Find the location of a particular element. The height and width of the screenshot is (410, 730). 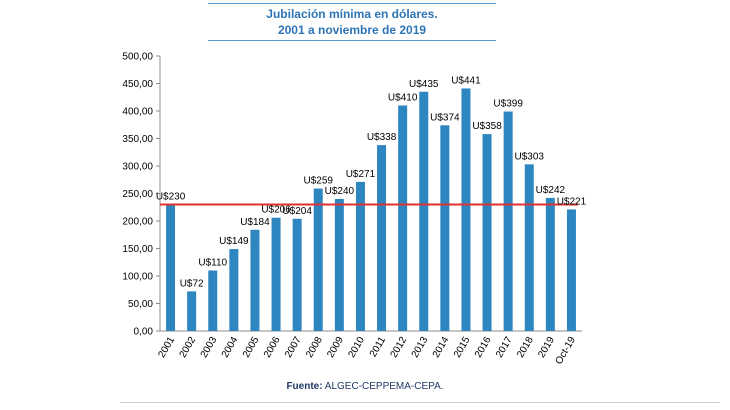

x-tick-label: 2015 is located at coordinates (462, 347).